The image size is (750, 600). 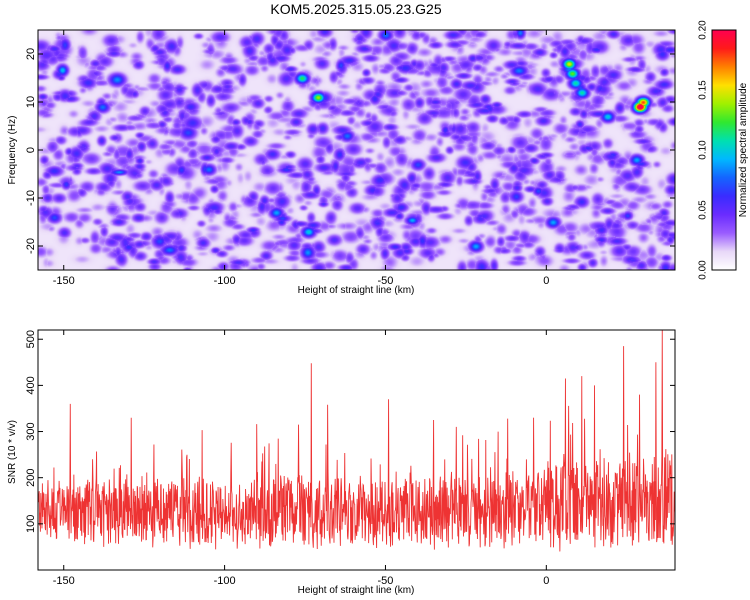 I want to click on colorbar-ticks: 0.00 0.05 0.10 0.15 0.20, so click(x=703, y=150).